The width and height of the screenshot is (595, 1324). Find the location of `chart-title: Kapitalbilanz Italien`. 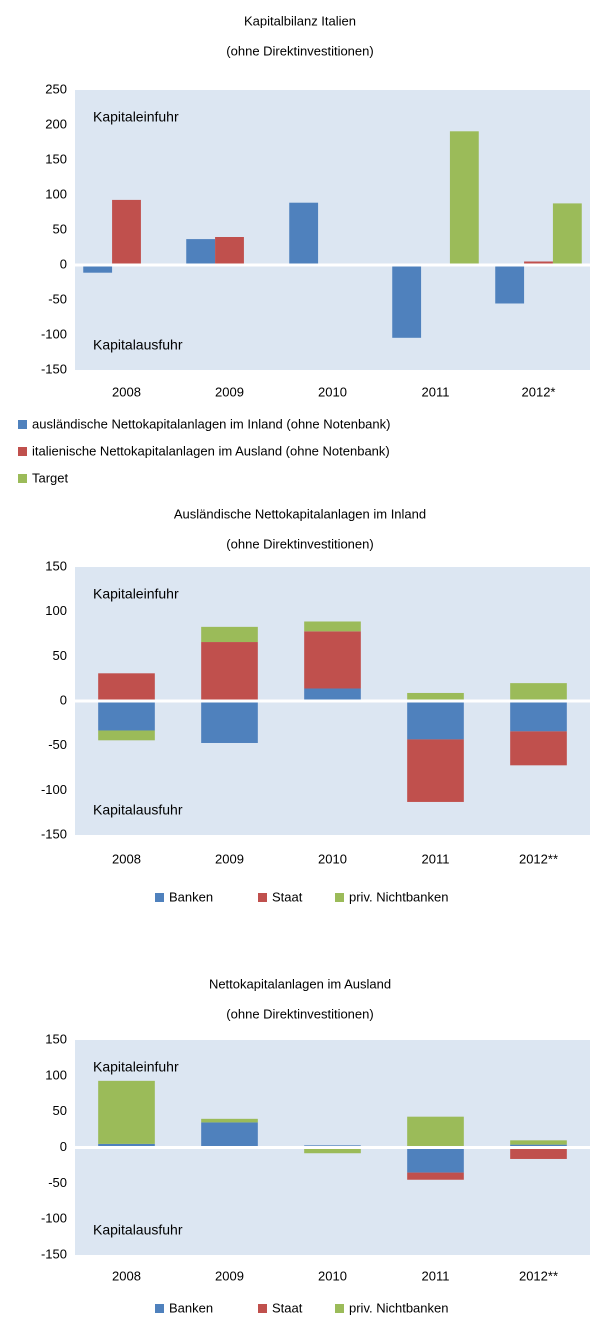

chart-title: Kapitalbilanz Italien is located at coordinates (300, 20).